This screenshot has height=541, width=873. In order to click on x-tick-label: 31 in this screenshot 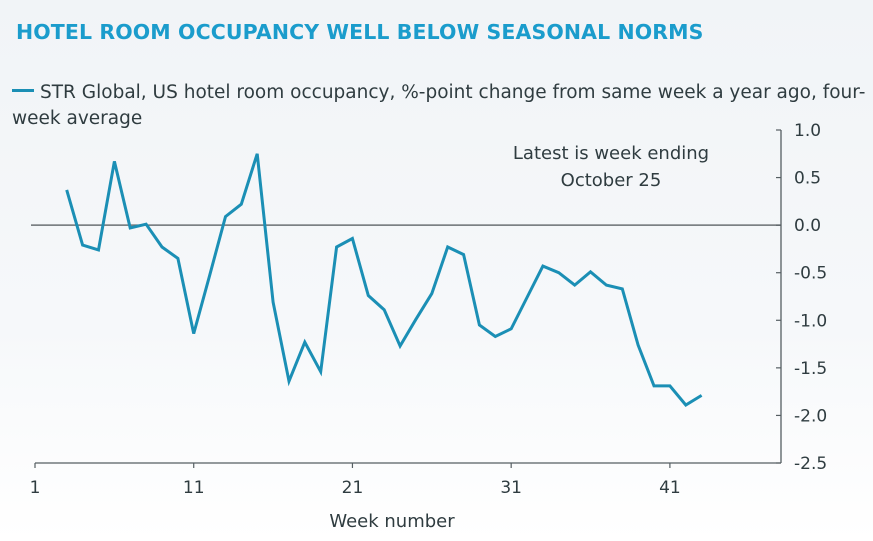, I will do `click(511, 488)`.